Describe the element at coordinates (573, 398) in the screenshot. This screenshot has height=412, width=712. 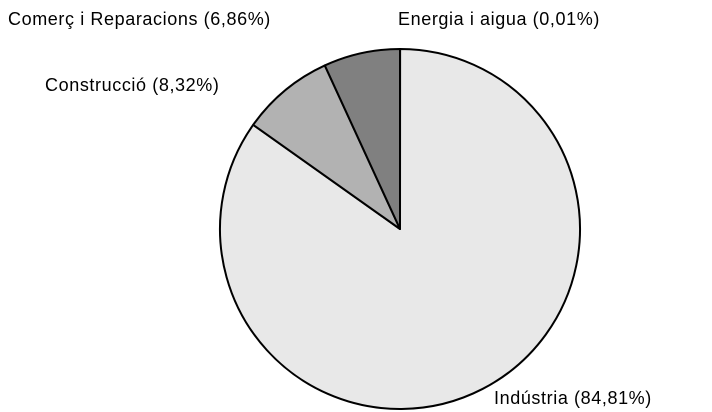
I see `slice-label: Indústria (84,81%)` at that location.